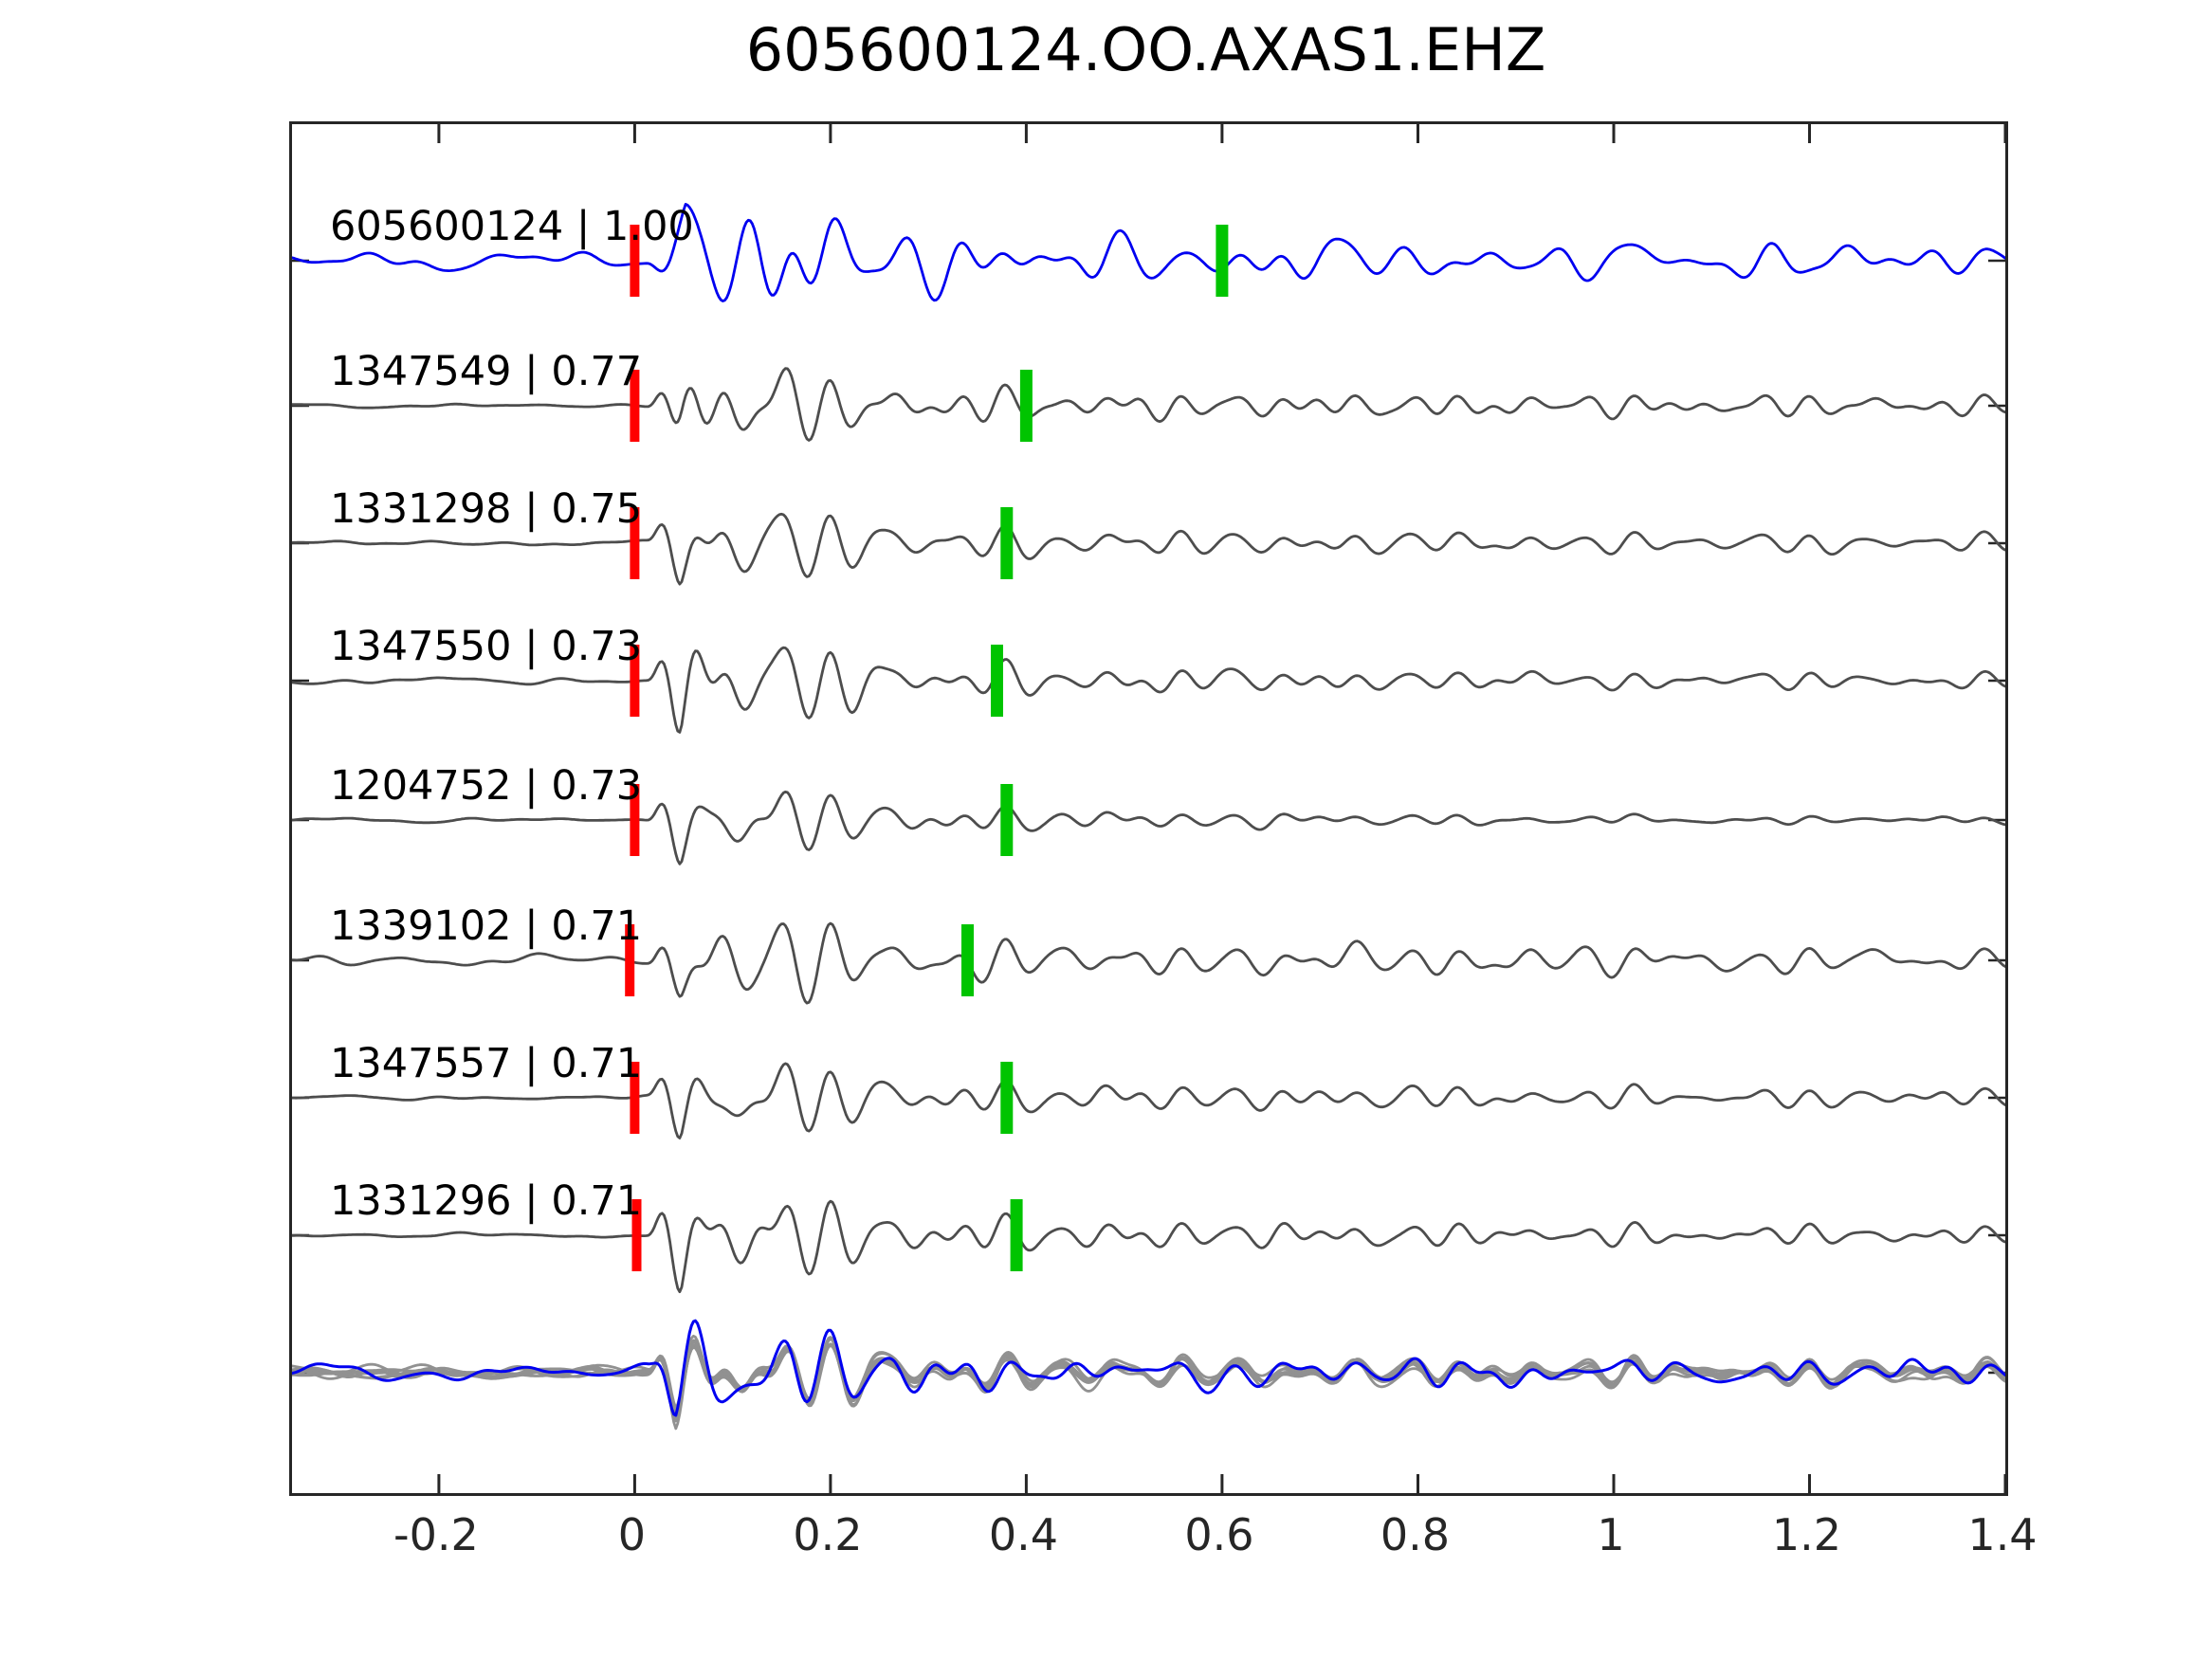 Image resolution: width=2212 pixels, height=1659 pixels. I want to click on trace-label-1347549: 1347549 | 0.77, so click(486, 371).